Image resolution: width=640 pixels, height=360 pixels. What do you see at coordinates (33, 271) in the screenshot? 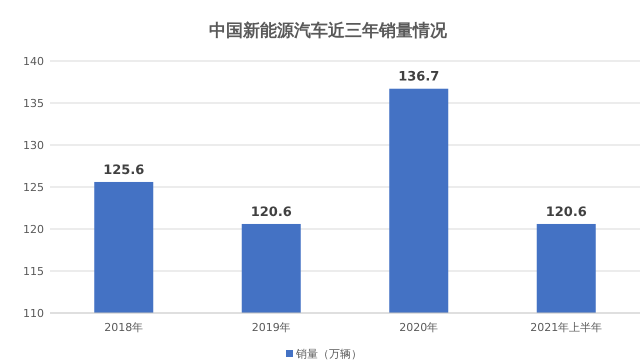
I see `y-tick-label: 115` at bounding box center [33, 271].